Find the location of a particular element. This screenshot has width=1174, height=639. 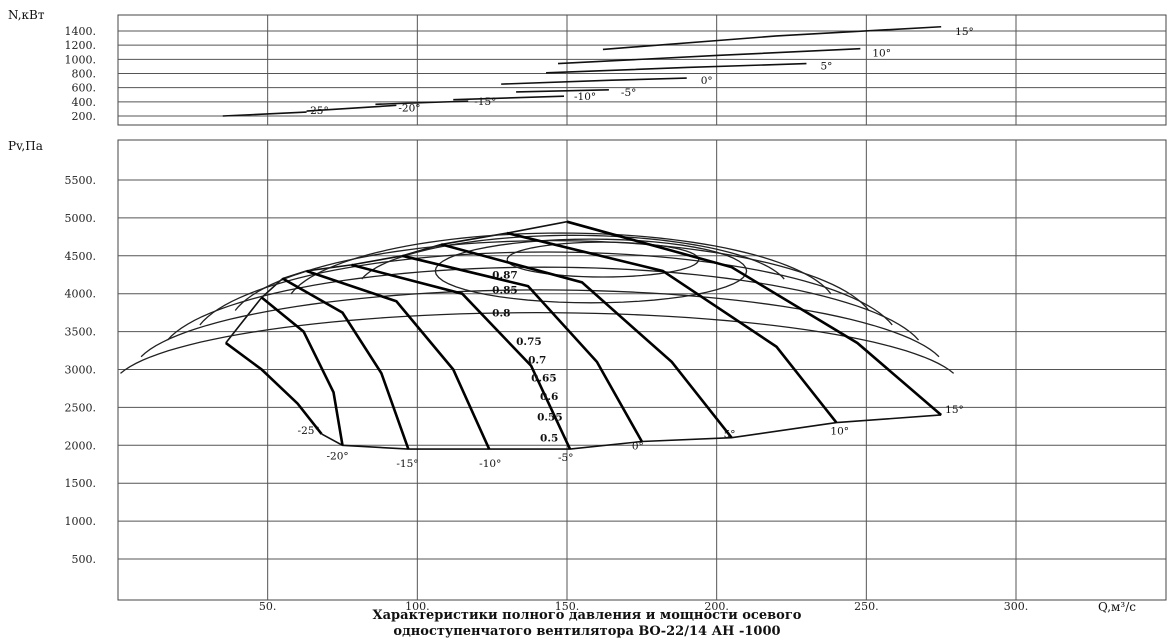

blade-angle-label: 15° is located at coordinates (954, 410).